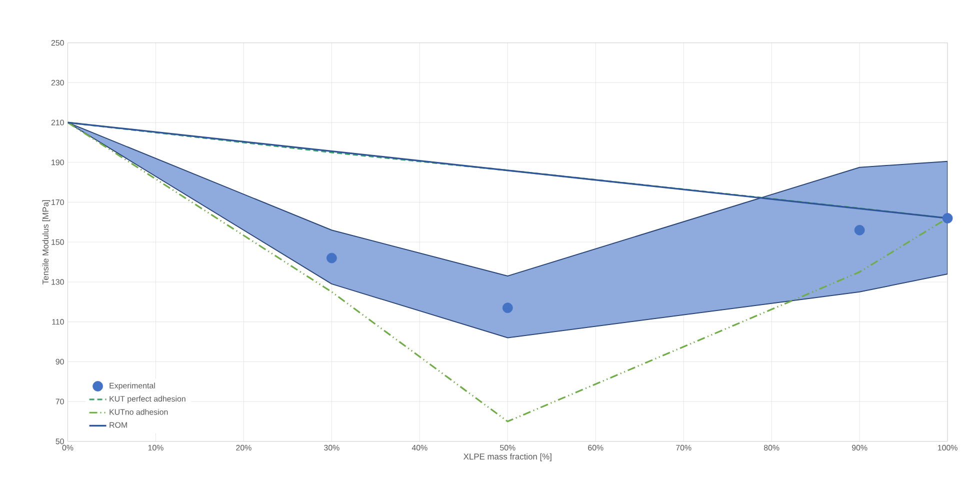 This screenshot has width=961, height=489. I want to click on y-axis-title: Tensile Modulus [MPa], so click(46, 242).